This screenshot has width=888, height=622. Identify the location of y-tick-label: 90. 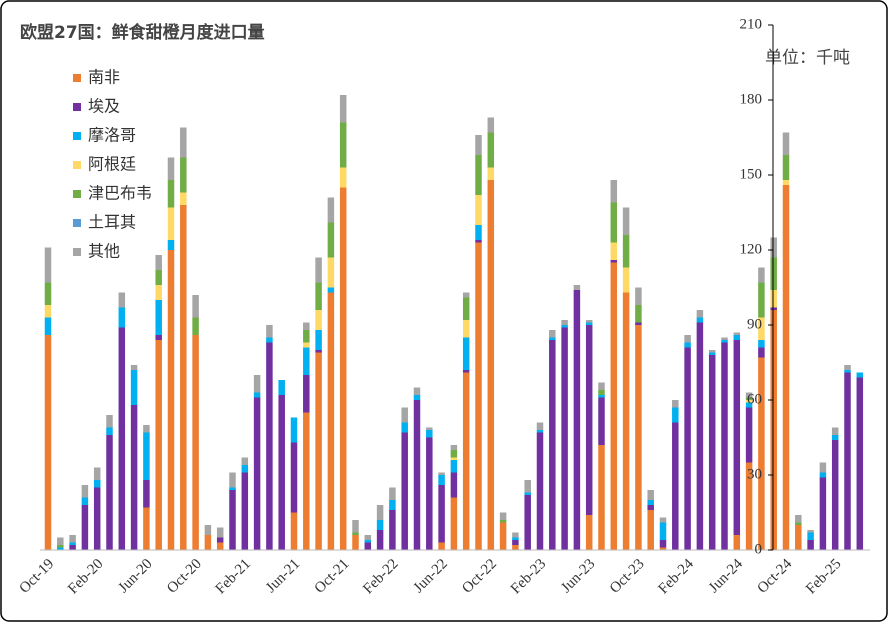
(754, 324).